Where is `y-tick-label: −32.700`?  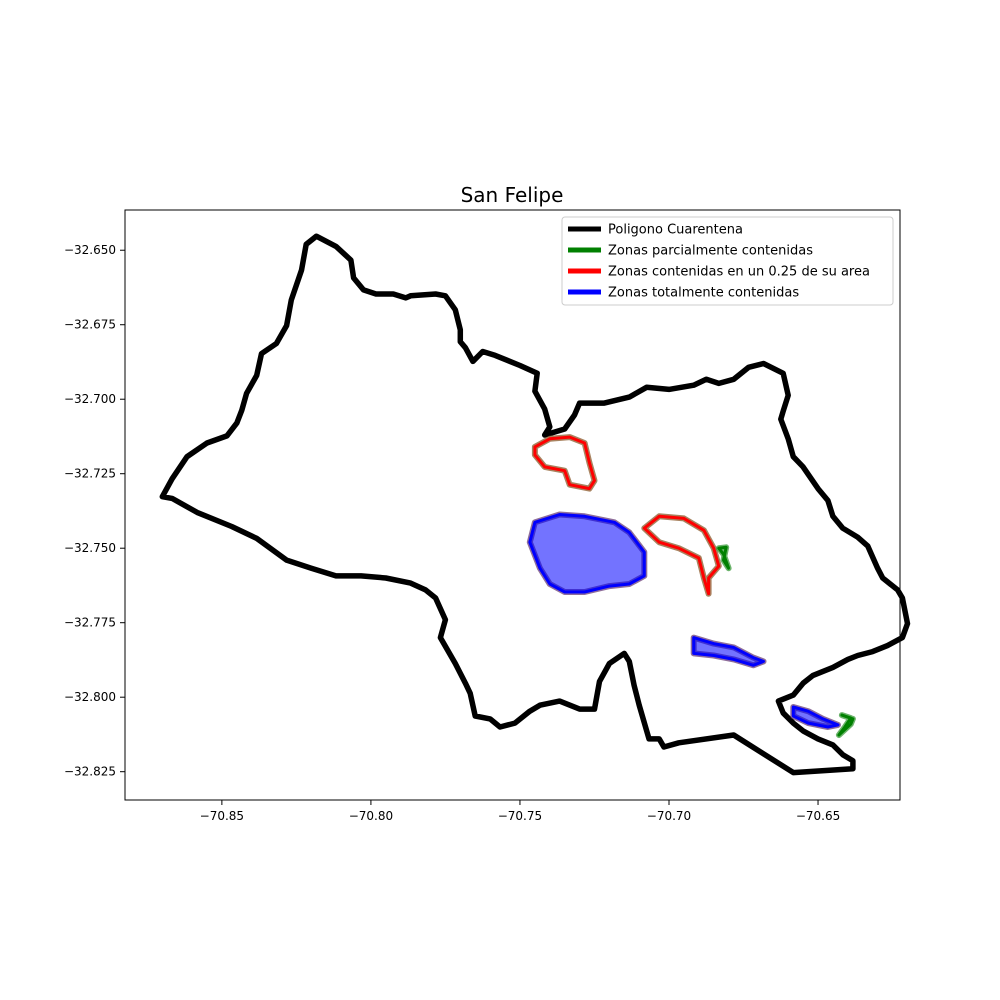 y-tick-label: −32.700 is located at coordinates (90, 399).